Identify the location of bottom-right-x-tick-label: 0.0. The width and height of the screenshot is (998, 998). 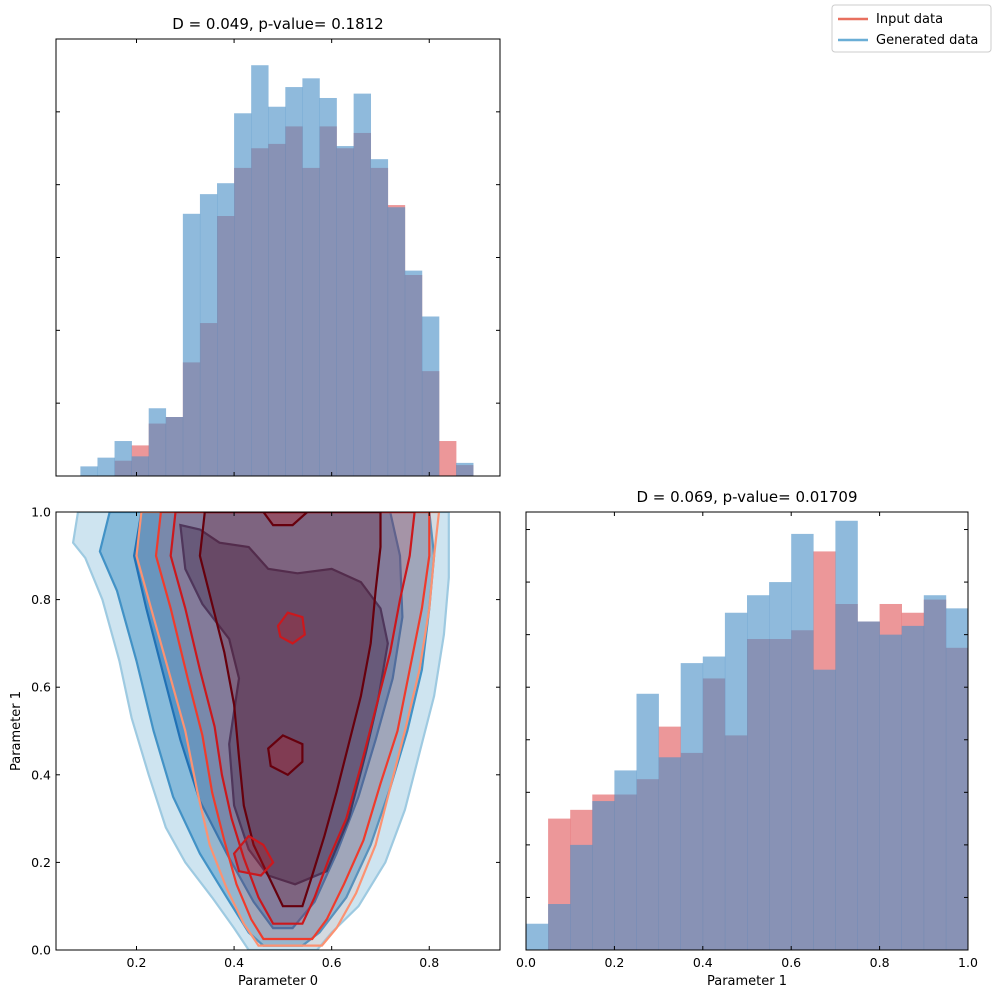
(526, 962).